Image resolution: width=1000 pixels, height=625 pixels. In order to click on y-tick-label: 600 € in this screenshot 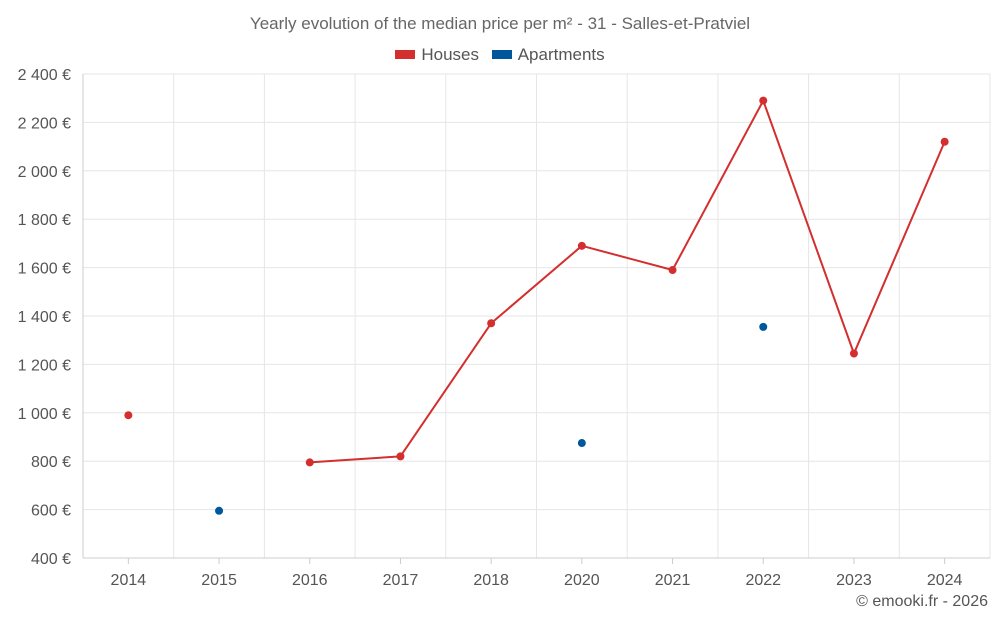, I will do `click(51, 511)`.